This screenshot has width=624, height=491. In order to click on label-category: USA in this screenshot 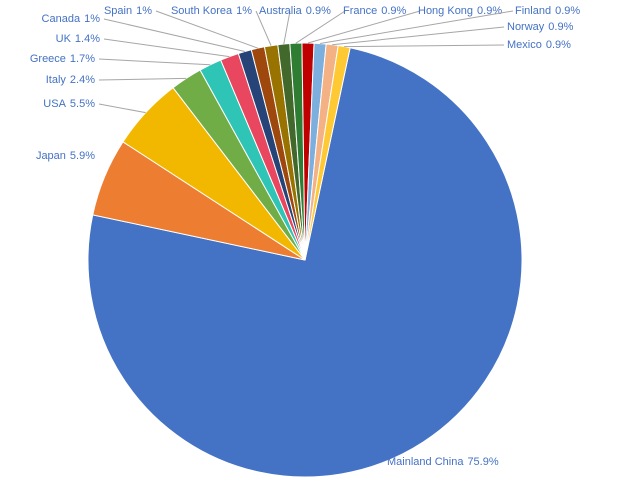, I will do `click(54, 104)`.